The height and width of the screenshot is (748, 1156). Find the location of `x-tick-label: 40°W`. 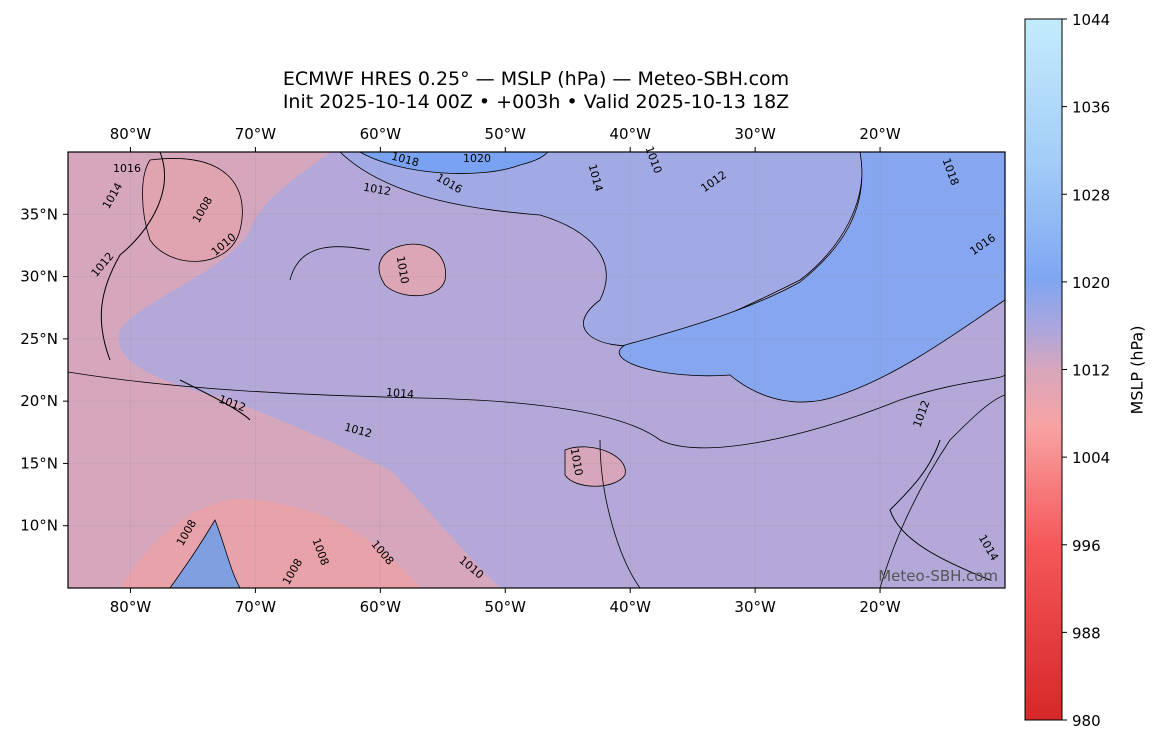

x-tick-label: 40°W is located at coordinates (630, 607).